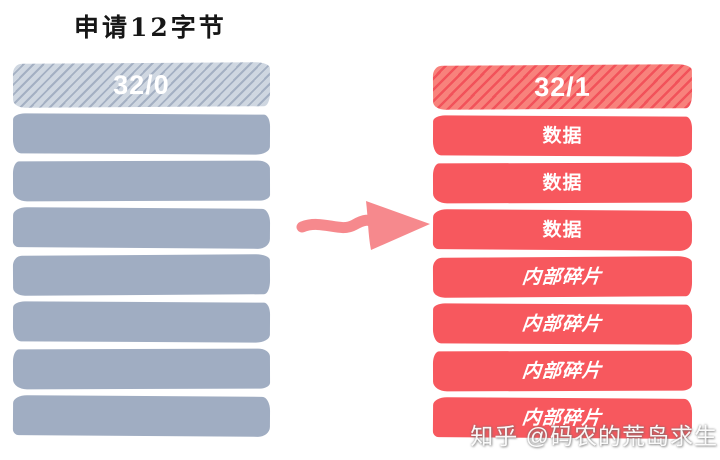  I want to click on right-arrow-icon, so click(363, 225).